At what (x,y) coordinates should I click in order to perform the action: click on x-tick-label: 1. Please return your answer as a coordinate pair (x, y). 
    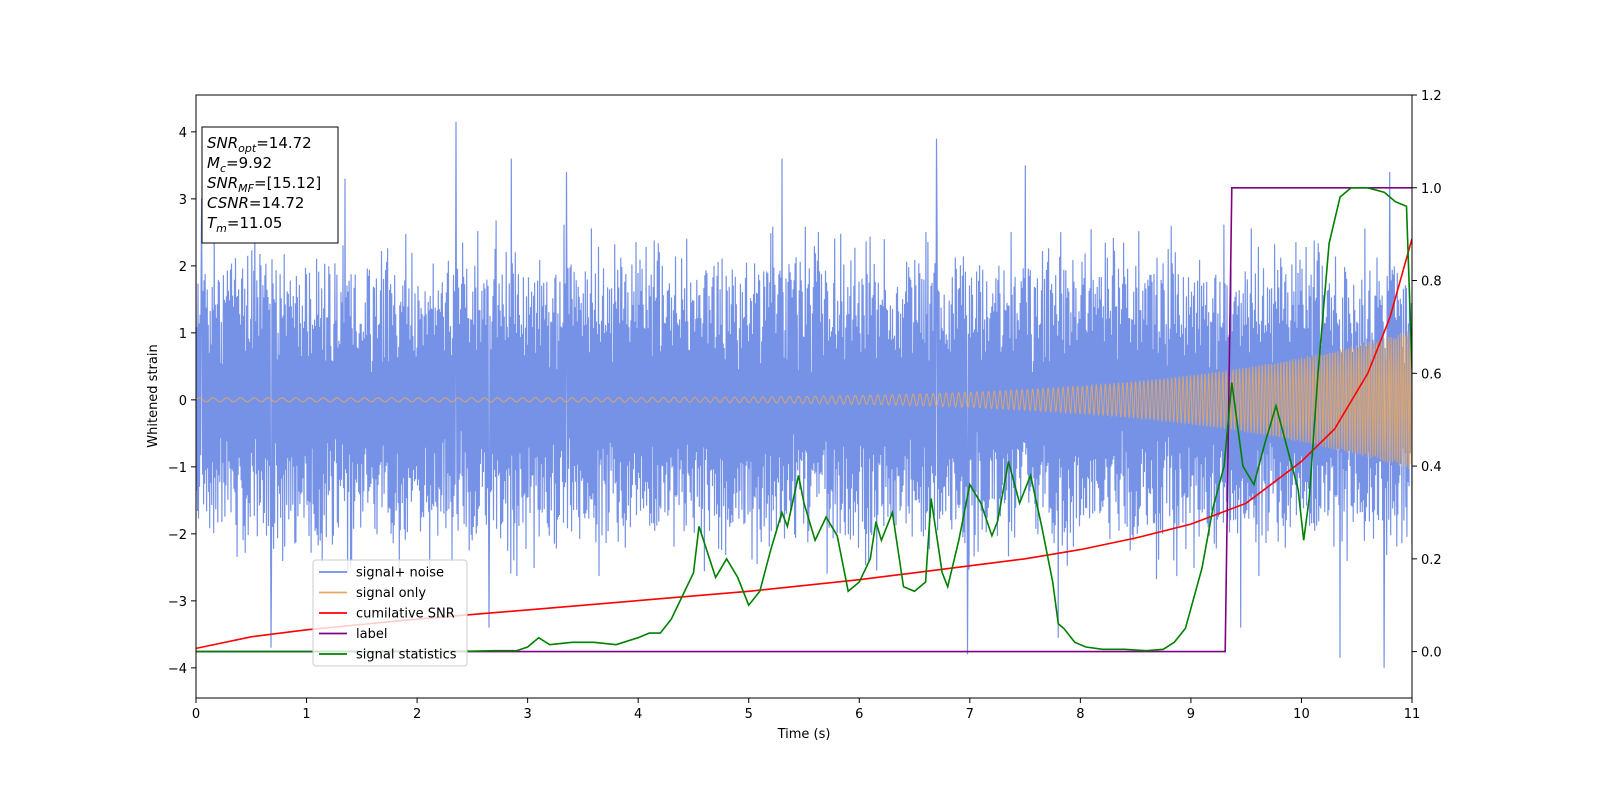
    Looking at the image, I should click on (306, 714).